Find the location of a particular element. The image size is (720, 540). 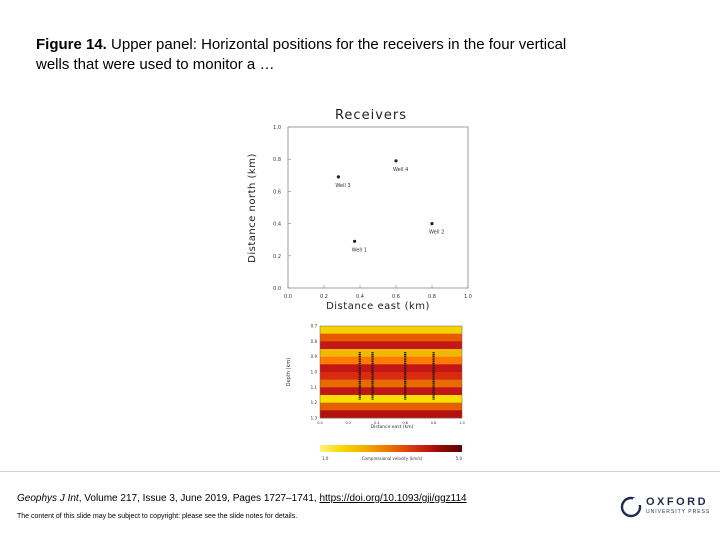

receivers-y-tick-label: 0.0 is located at coordinates (277, 289).